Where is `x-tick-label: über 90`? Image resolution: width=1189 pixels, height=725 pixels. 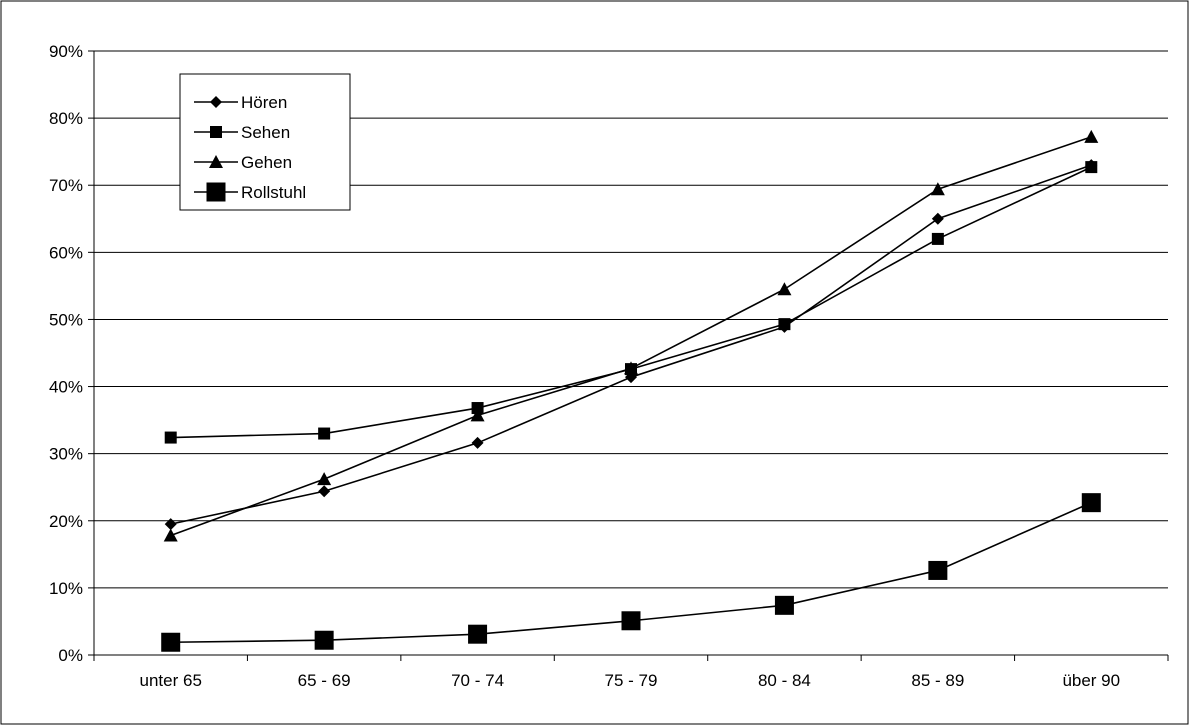 x-tick-label: über 90 is located at coordinates (1091, 680).